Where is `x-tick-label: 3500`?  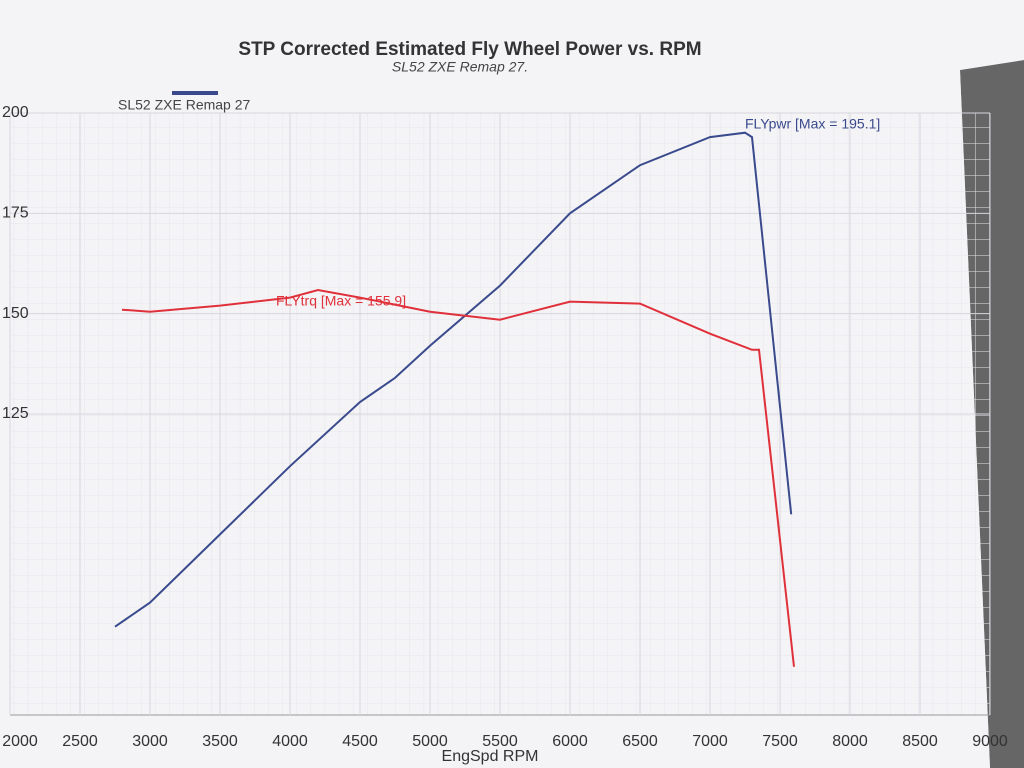 x-tick-label: 3500 is located at coordinates (220, 741).